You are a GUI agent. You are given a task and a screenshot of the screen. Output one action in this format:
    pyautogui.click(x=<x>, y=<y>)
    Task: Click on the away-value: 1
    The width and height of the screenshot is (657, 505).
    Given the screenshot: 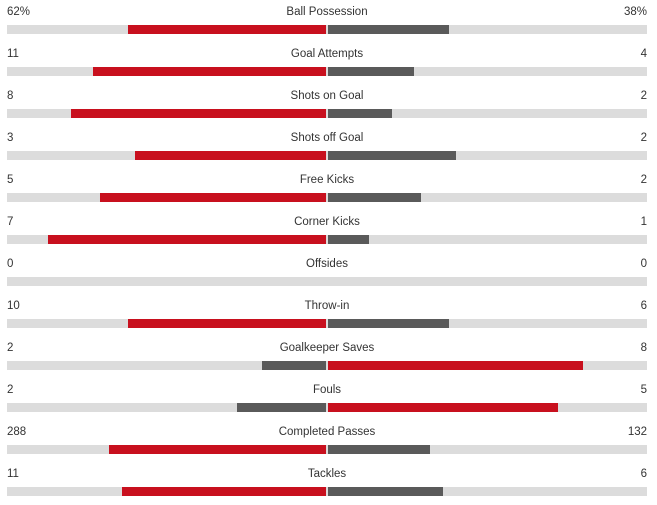 What is the action you would take?
    pyautogui.click(x=643, y=222)
    